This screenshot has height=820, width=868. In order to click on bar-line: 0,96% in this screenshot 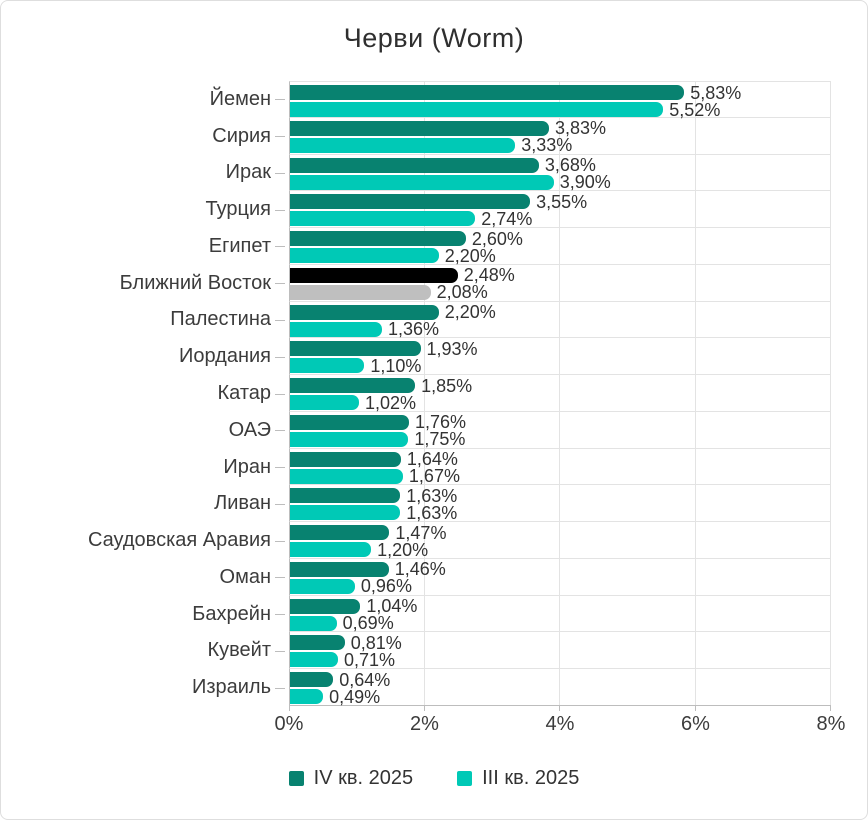, I will do `click(560, 586)`.